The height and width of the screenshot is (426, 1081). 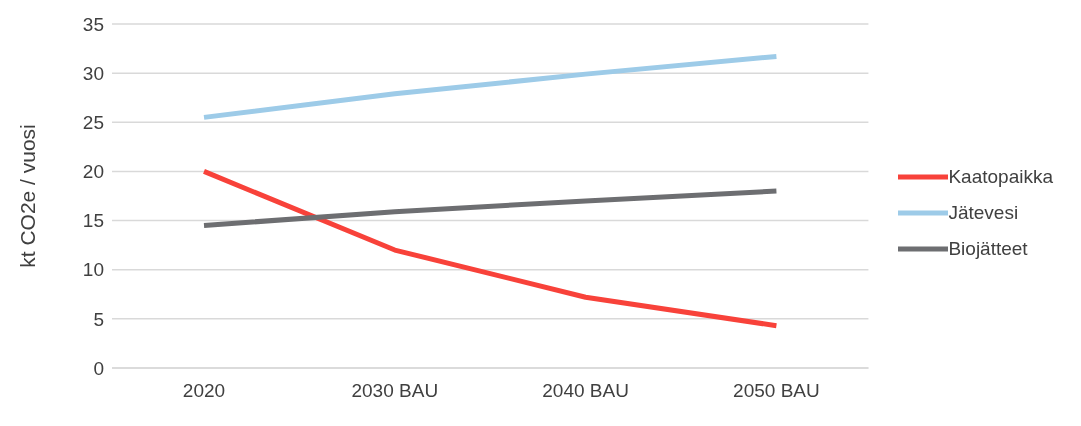 I want to click on y-tick-label: 25, so click(x=93, y=123).